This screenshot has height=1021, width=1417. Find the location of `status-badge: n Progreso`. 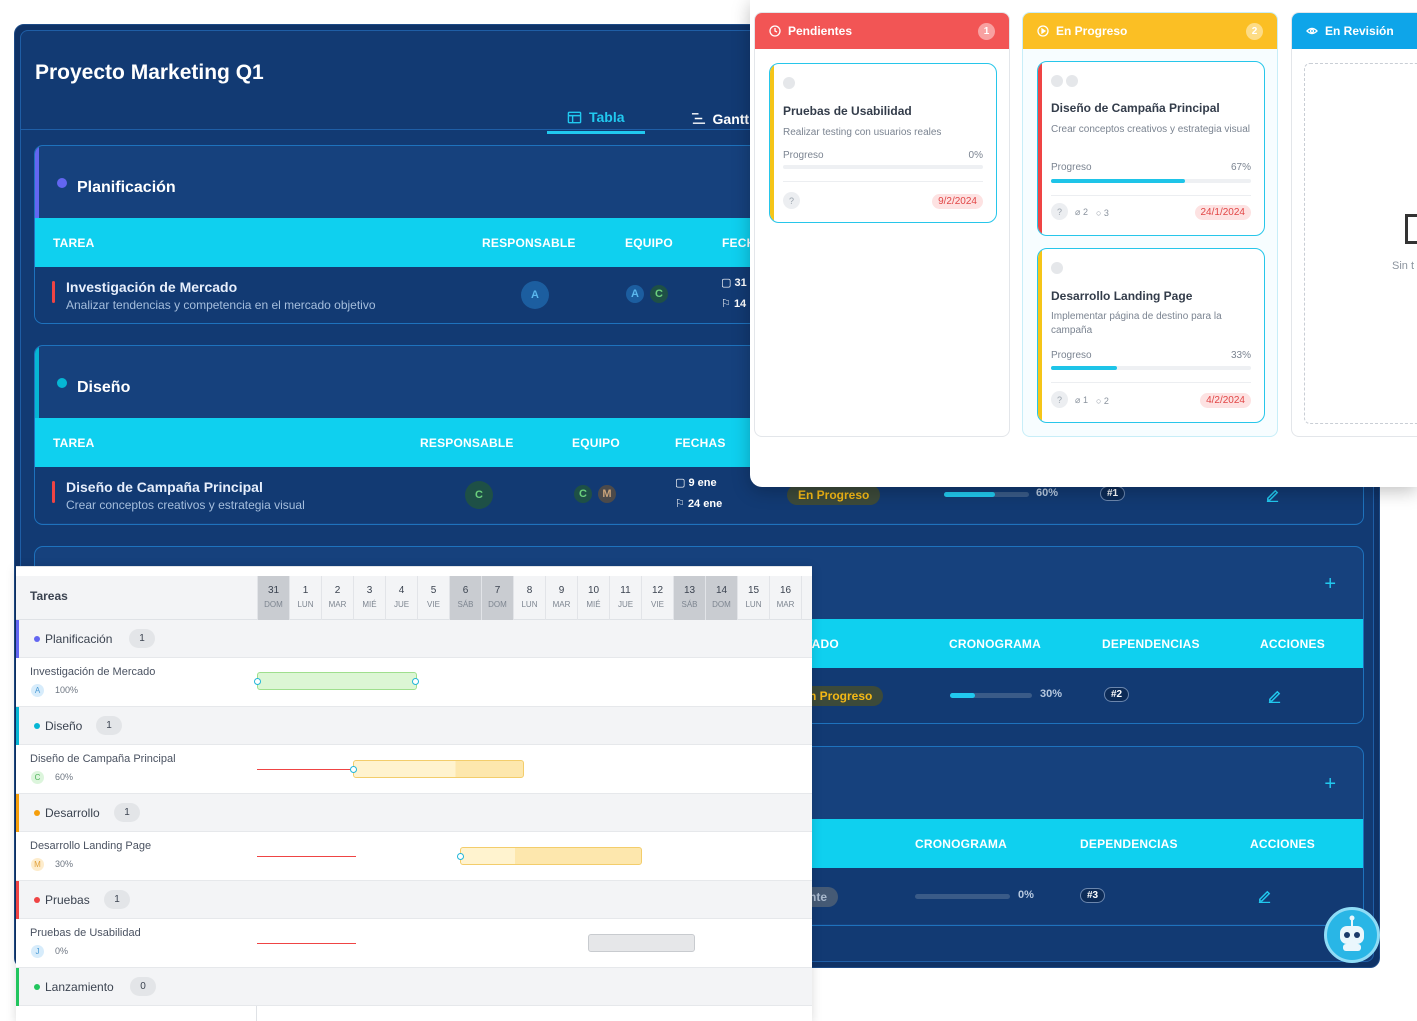

status-badge: n Progreso is located at coordinates (843, 696).